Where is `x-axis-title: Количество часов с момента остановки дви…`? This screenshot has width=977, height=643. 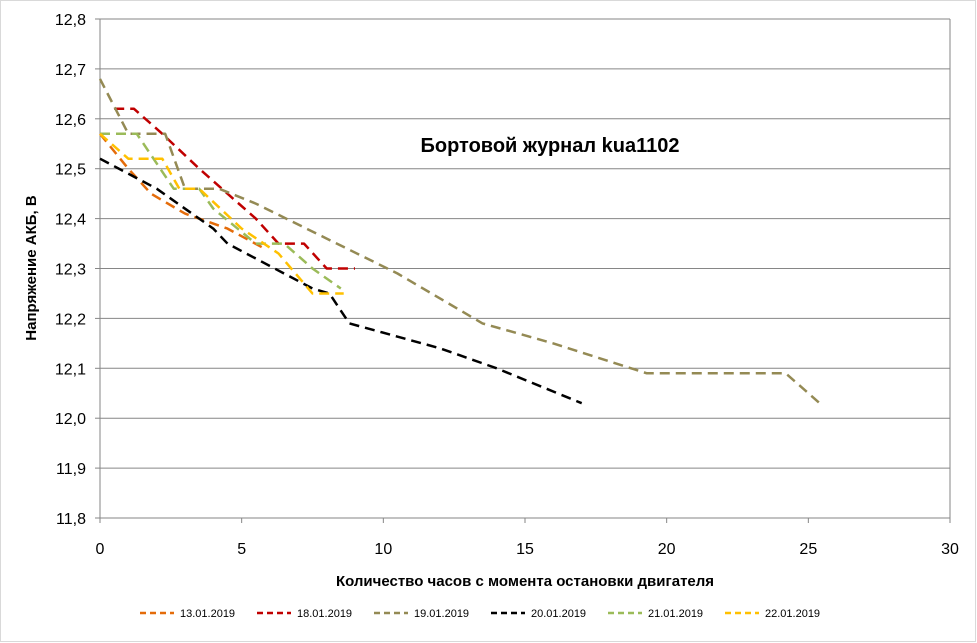 x-axis-title: Количество часов с момента остановки дви… is located at coordinates (525, 581).